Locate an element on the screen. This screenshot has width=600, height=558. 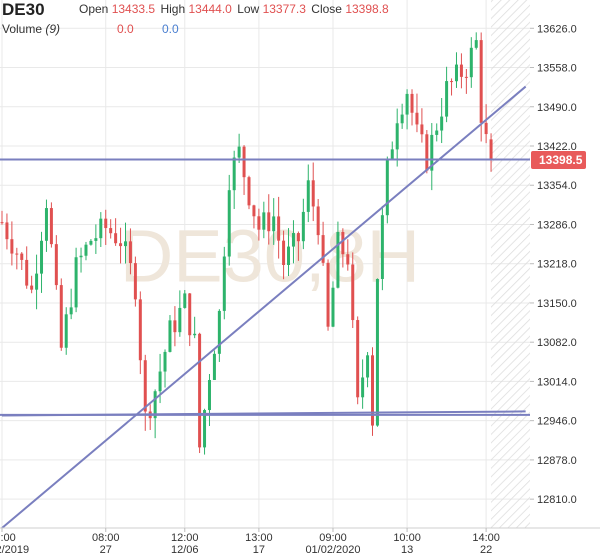
open-label: Open is located at coordinates (94, 9).